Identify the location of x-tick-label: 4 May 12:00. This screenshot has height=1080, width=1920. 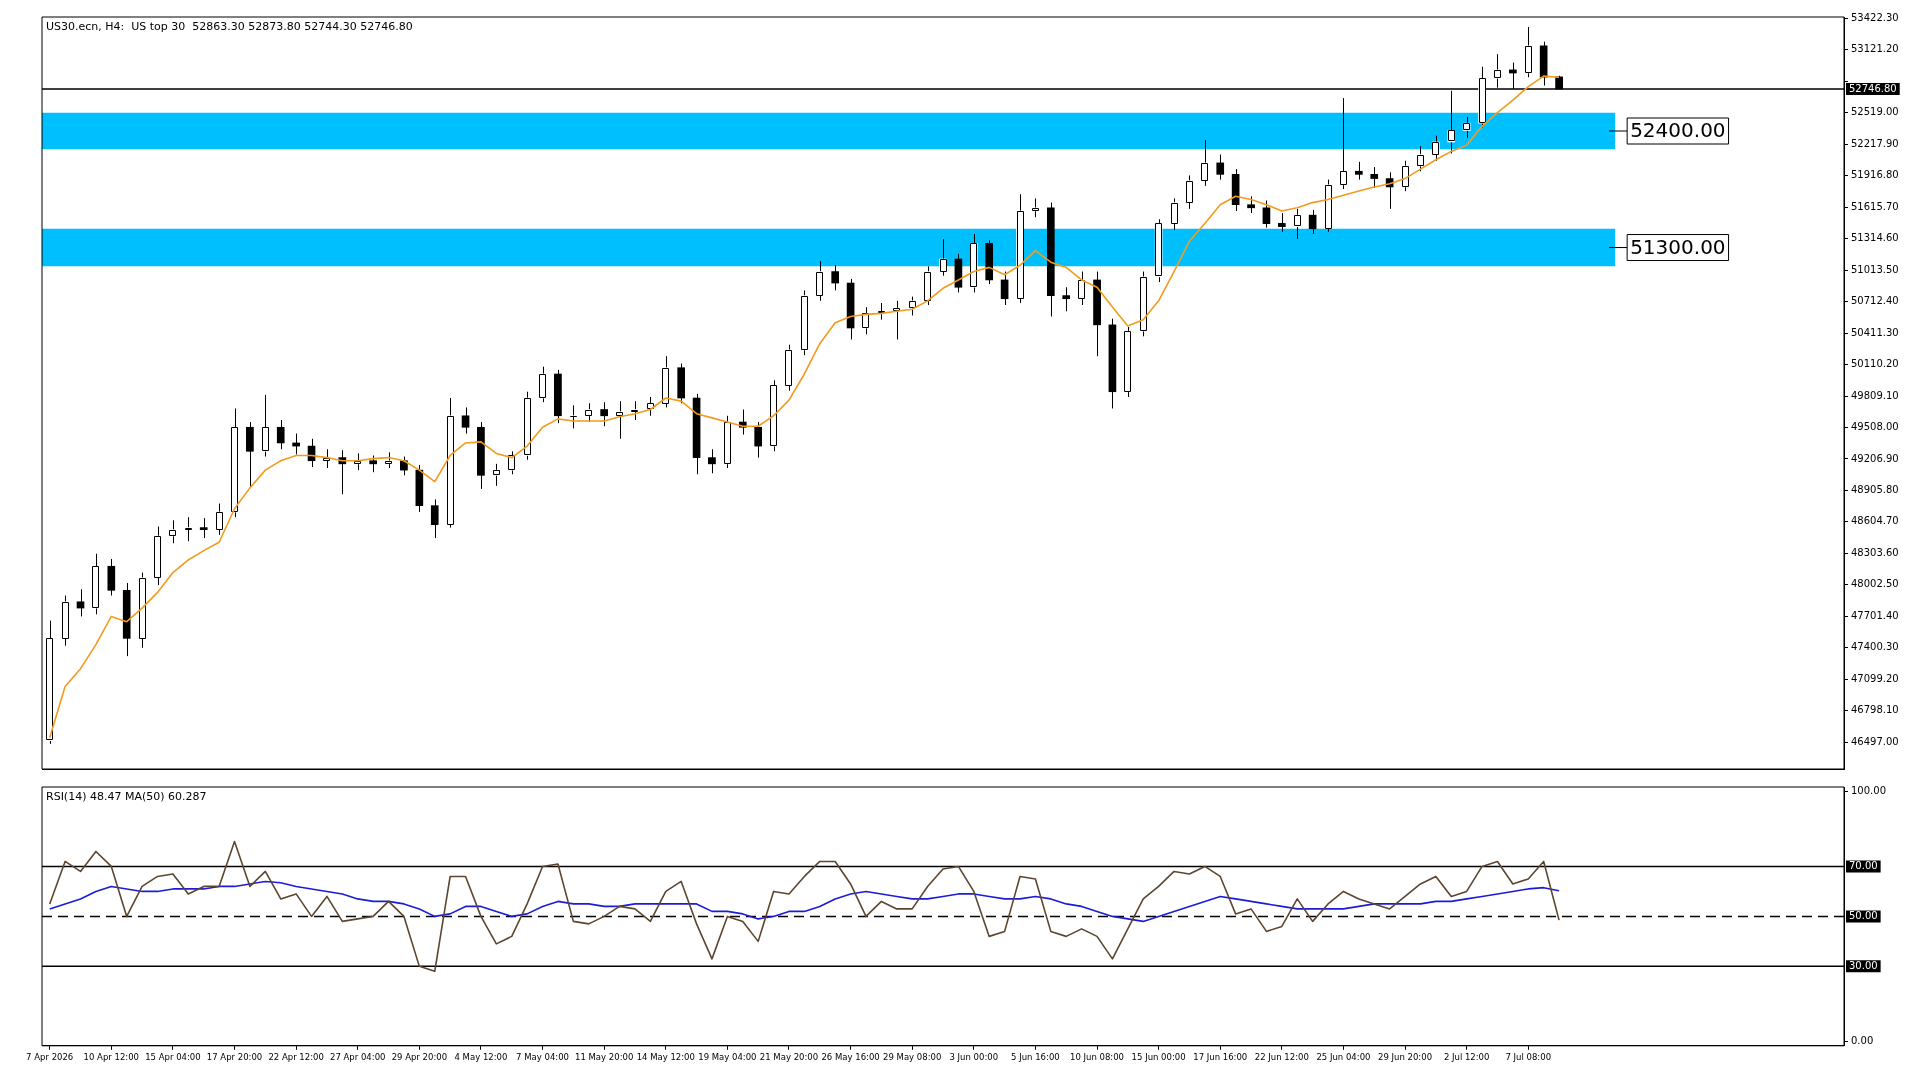
(481, 1057).